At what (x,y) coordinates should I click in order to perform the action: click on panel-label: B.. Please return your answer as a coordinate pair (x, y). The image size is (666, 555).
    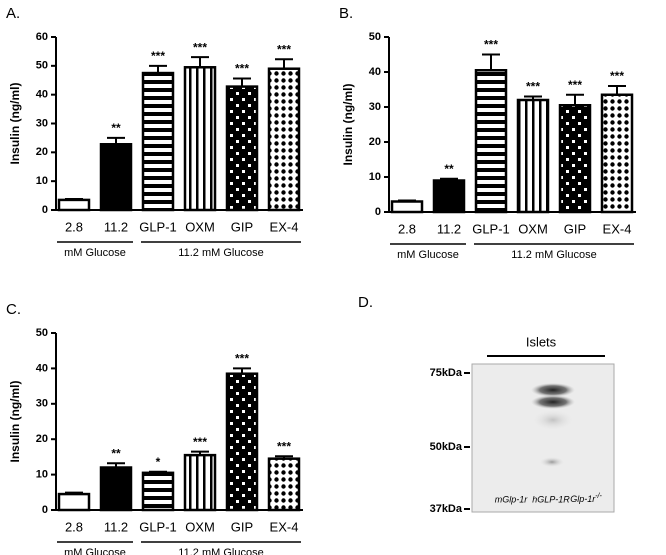
    Looking at the image, I should click on (346, 13).